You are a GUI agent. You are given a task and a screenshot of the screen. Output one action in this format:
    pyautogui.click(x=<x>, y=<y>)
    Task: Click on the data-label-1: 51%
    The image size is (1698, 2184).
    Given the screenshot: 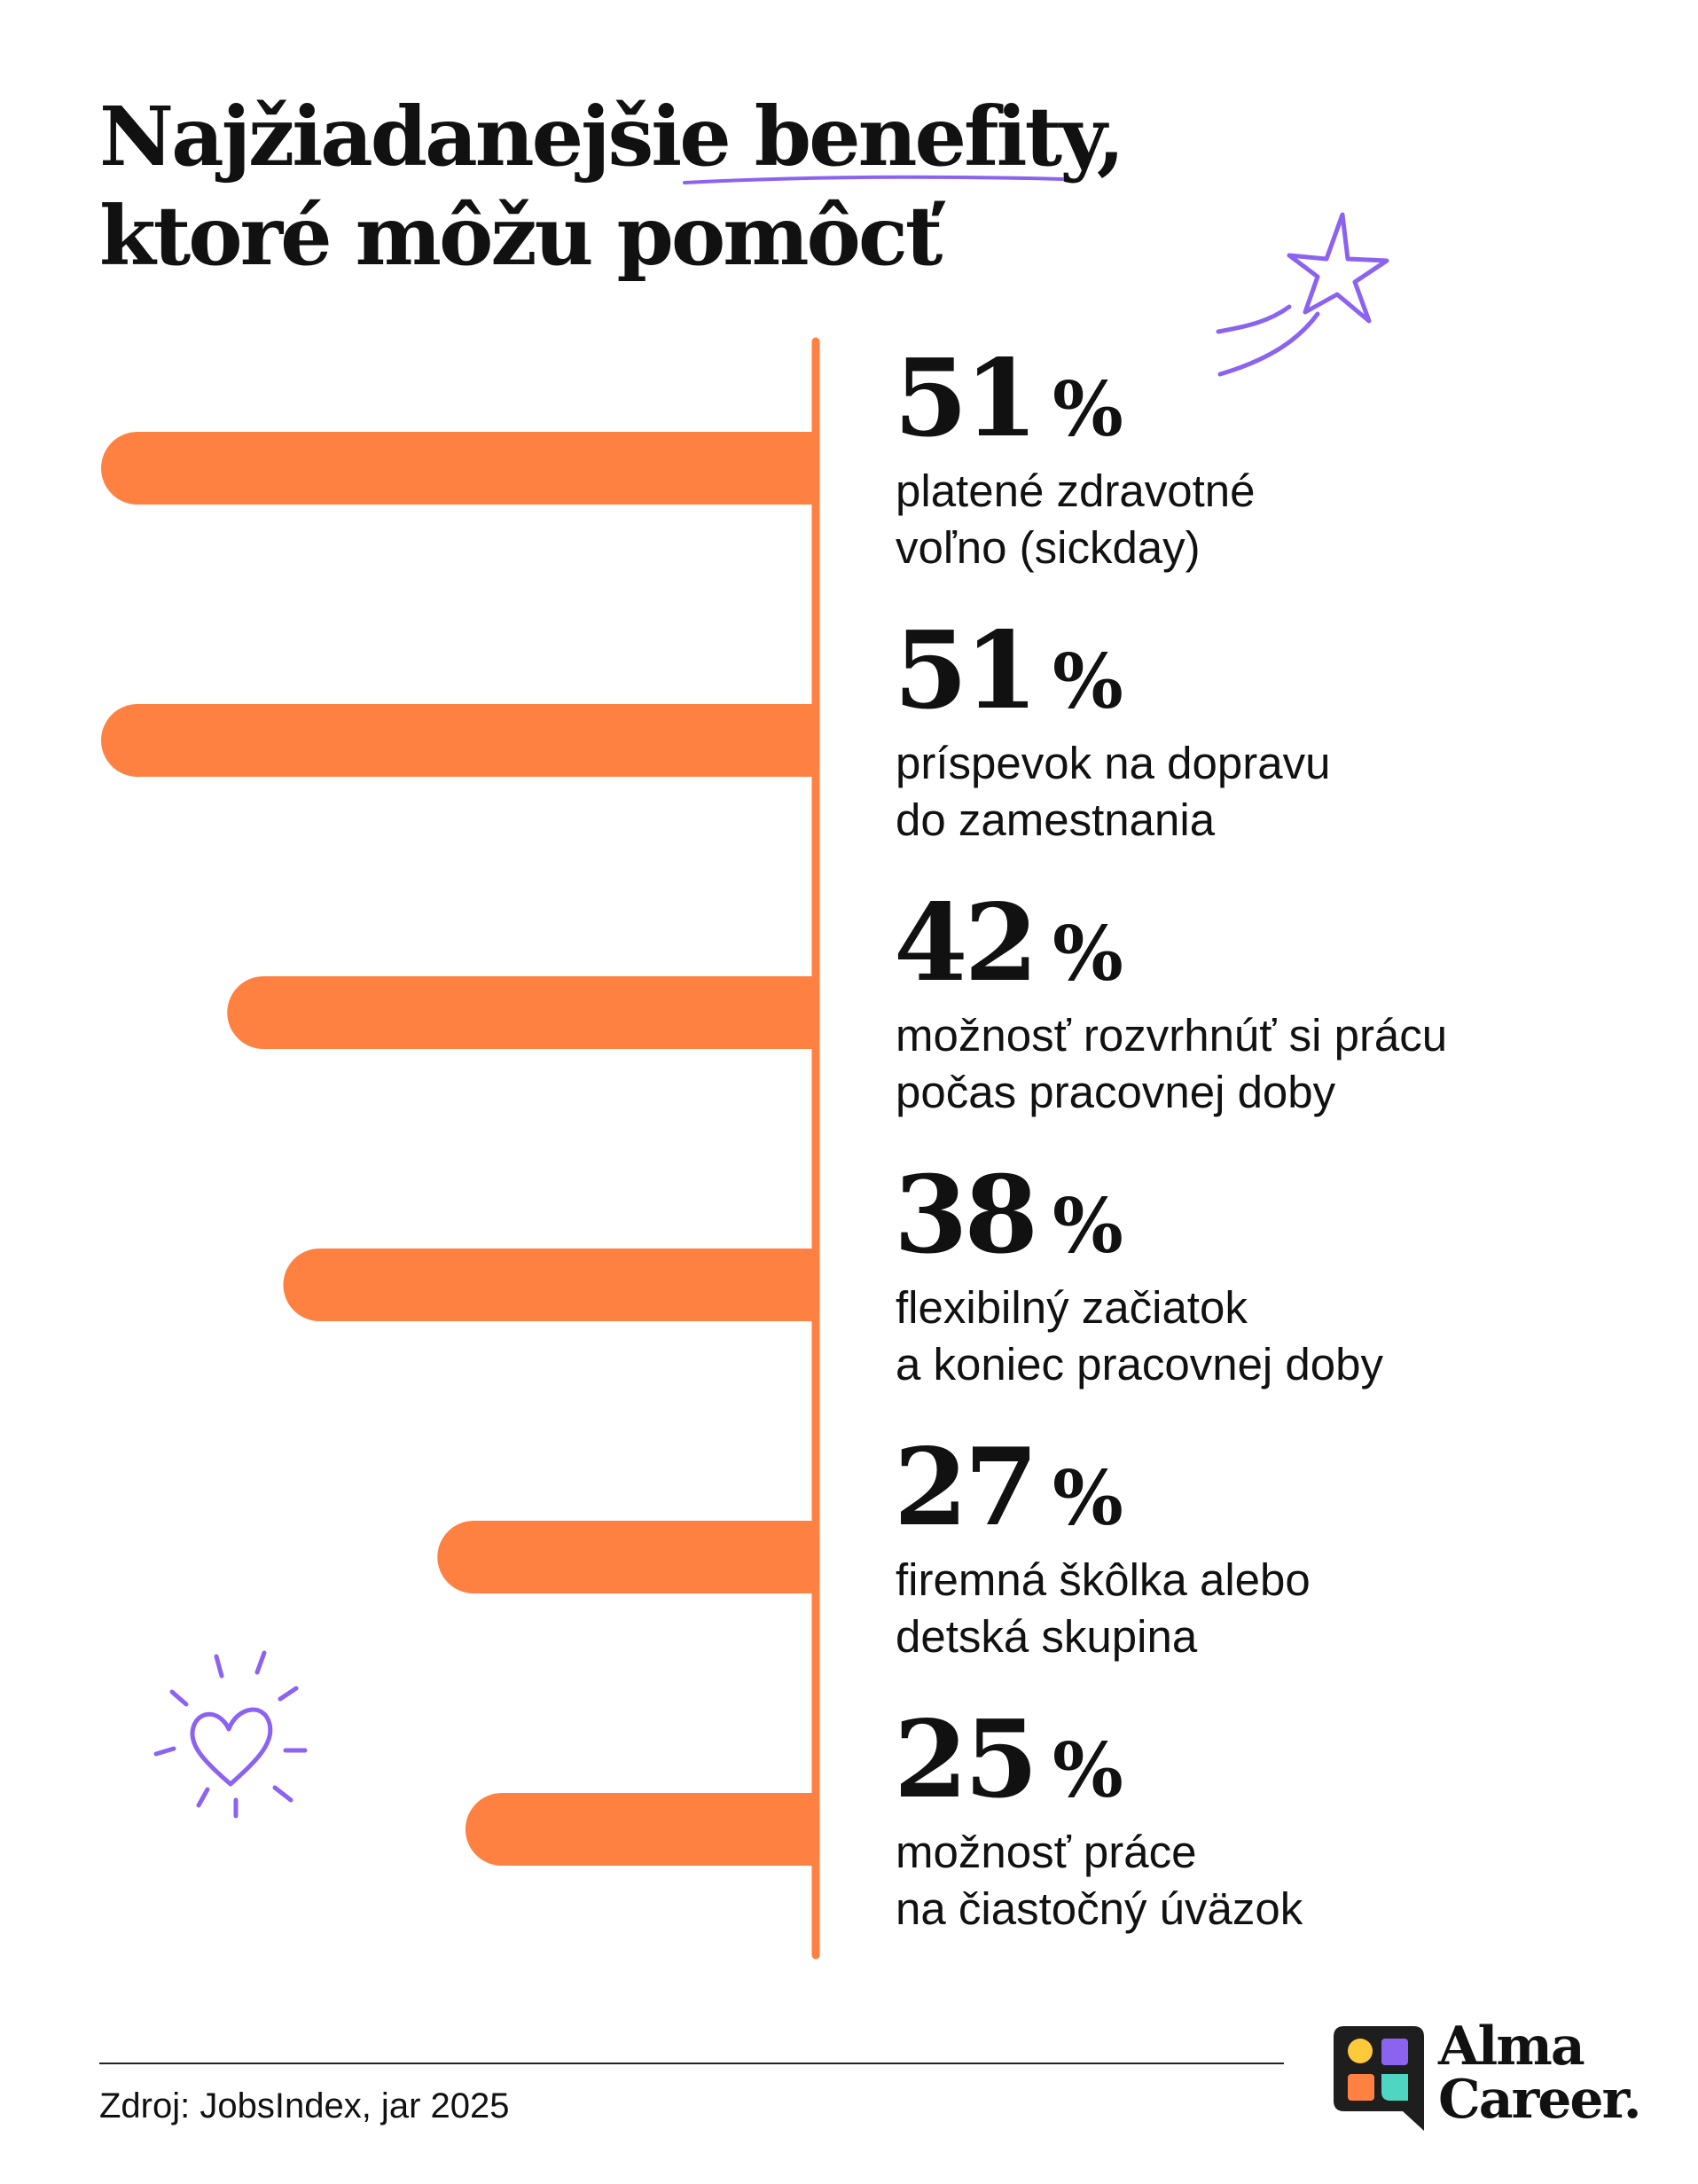 What is the action you would take?
    pyautogui.click(x=1008, y=404)
    